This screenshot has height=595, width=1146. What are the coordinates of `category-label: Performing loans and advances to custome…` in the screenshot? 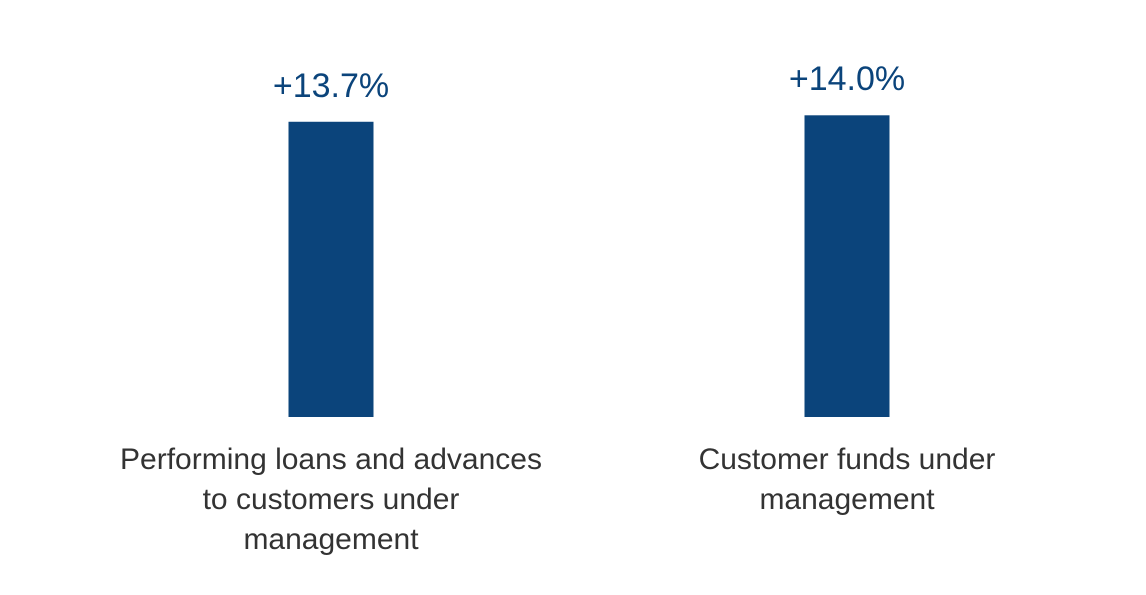 It's located at (331, 499).